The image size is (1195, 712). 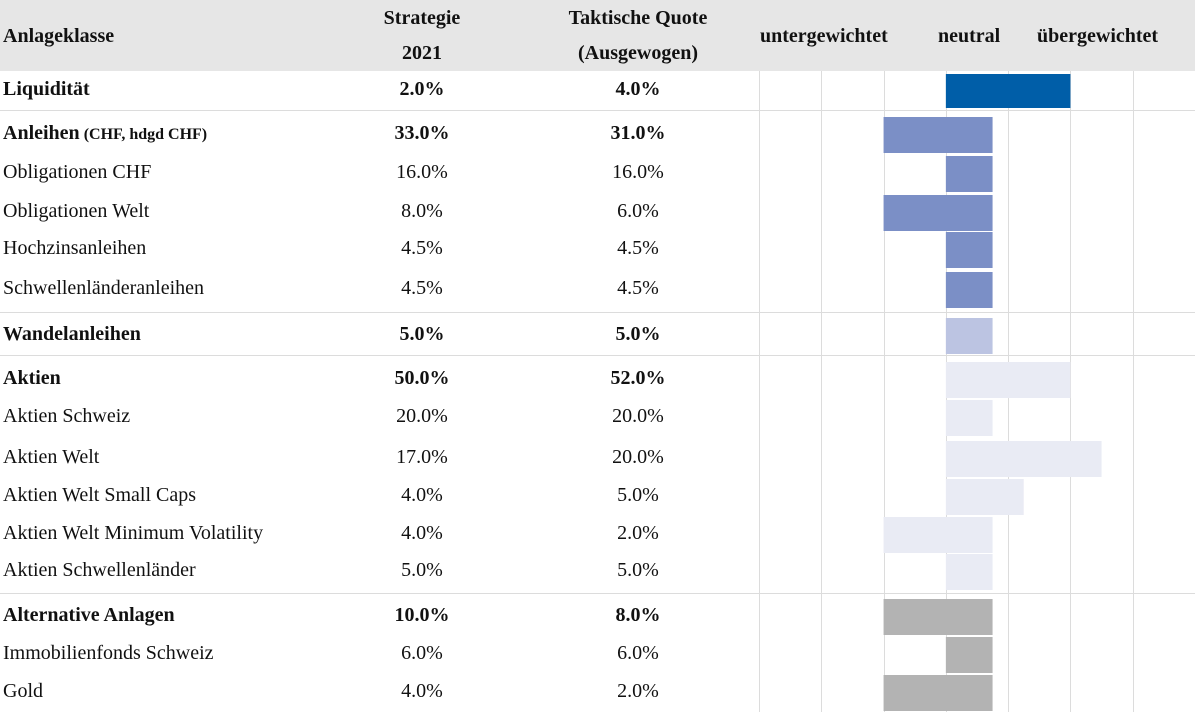 What do you see at coordinates (638, 615) in the screenshot?
I see `tactical-value: 8.0%` at bounding box center [638, 615].